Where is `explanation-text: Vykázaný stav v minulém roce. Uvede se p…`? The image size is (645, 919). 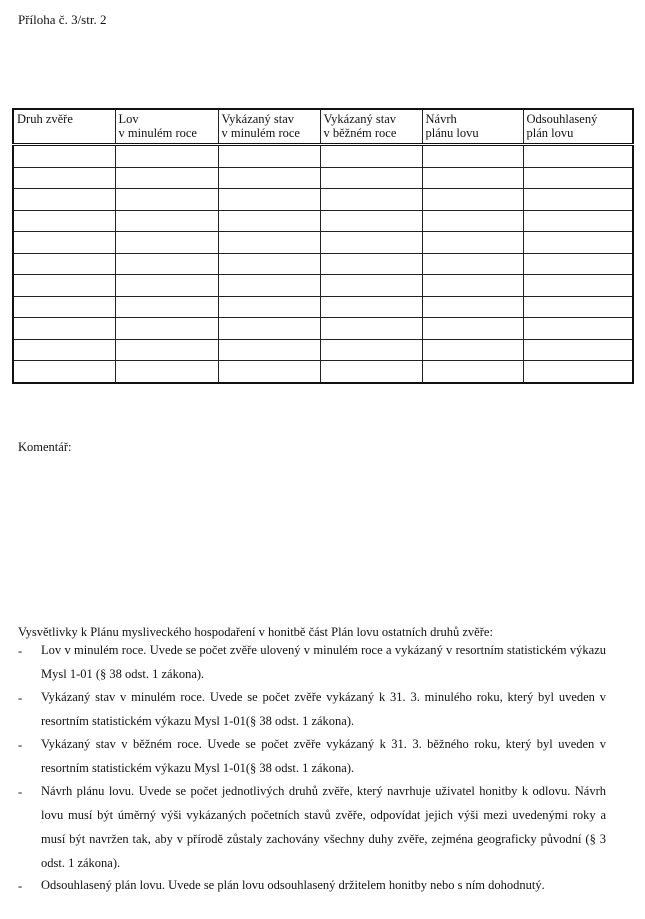 explanation-text: Vykázaný stav v minulém roce. Uvede se p… is located at coordinates (323, 709).